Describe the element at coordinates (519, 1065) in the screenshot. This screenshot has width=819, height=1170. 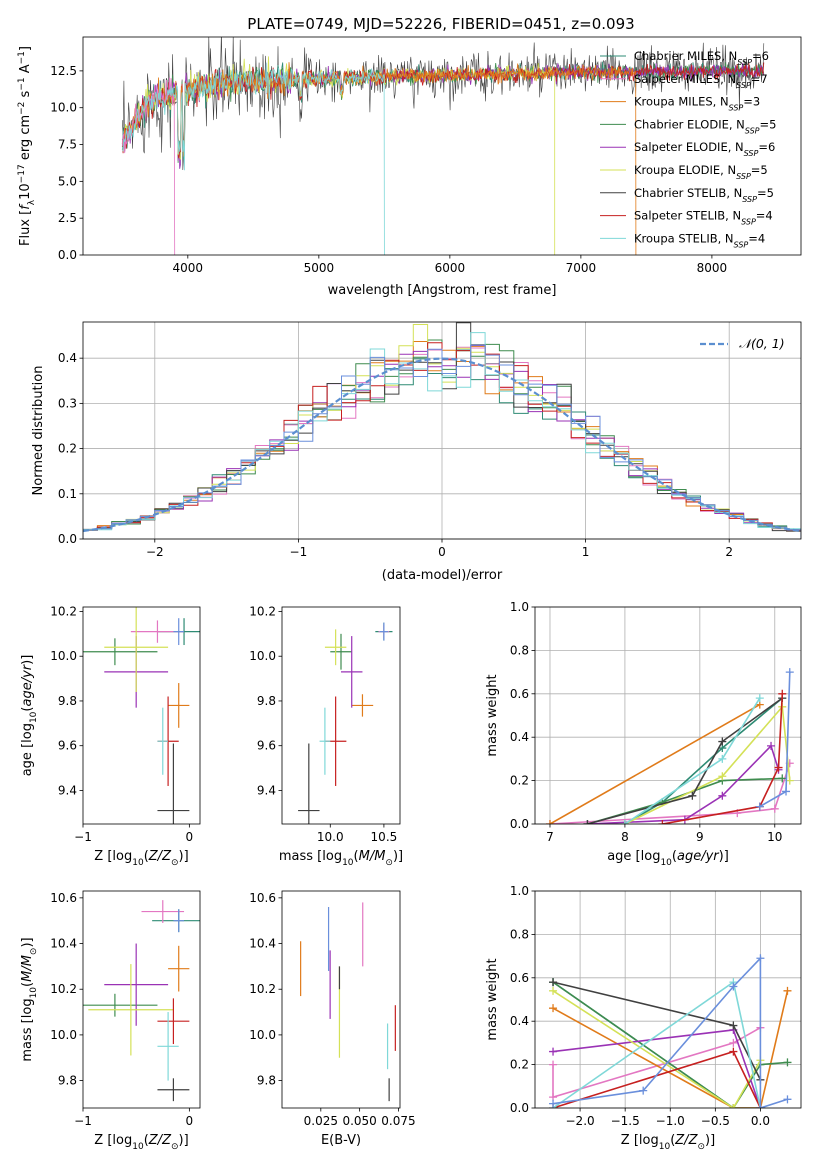
I see `y-tick-label: 0.2` at that location.